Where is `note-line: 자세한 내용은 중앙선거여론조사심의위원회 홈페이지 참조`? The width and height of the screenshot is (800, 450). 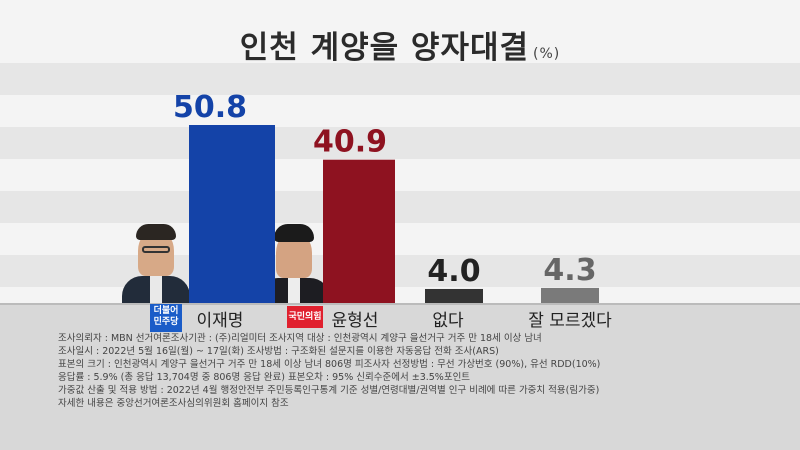
note-line: 자세한 내용은 중앙선거여론조사심의위원회 홈페이지 참조 is located at coordinates (173, 404).